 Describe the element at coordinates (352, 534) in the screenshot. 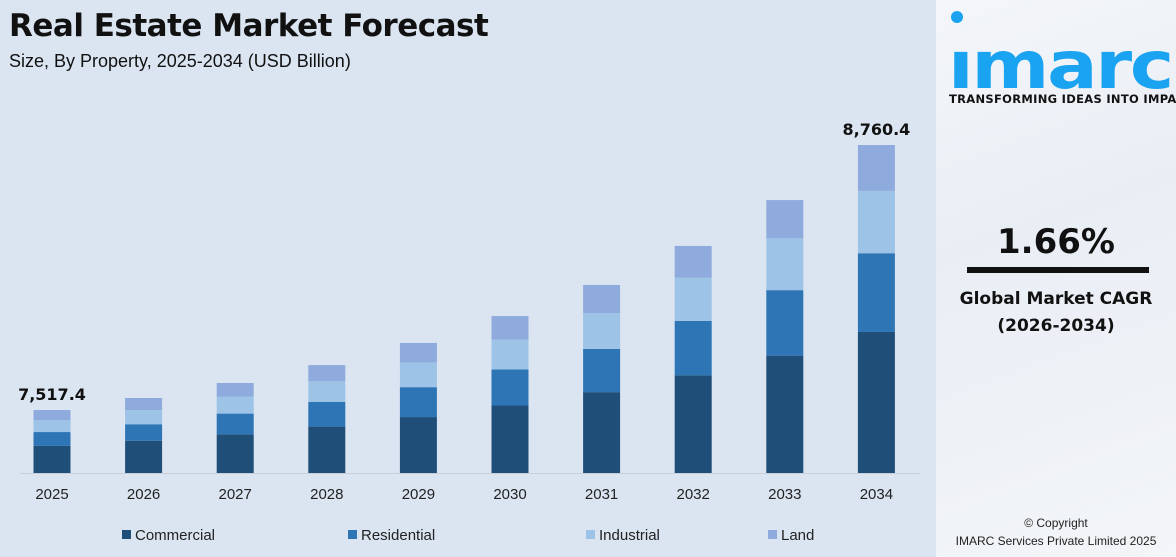

I see `legend-swatch-residential` at that location.